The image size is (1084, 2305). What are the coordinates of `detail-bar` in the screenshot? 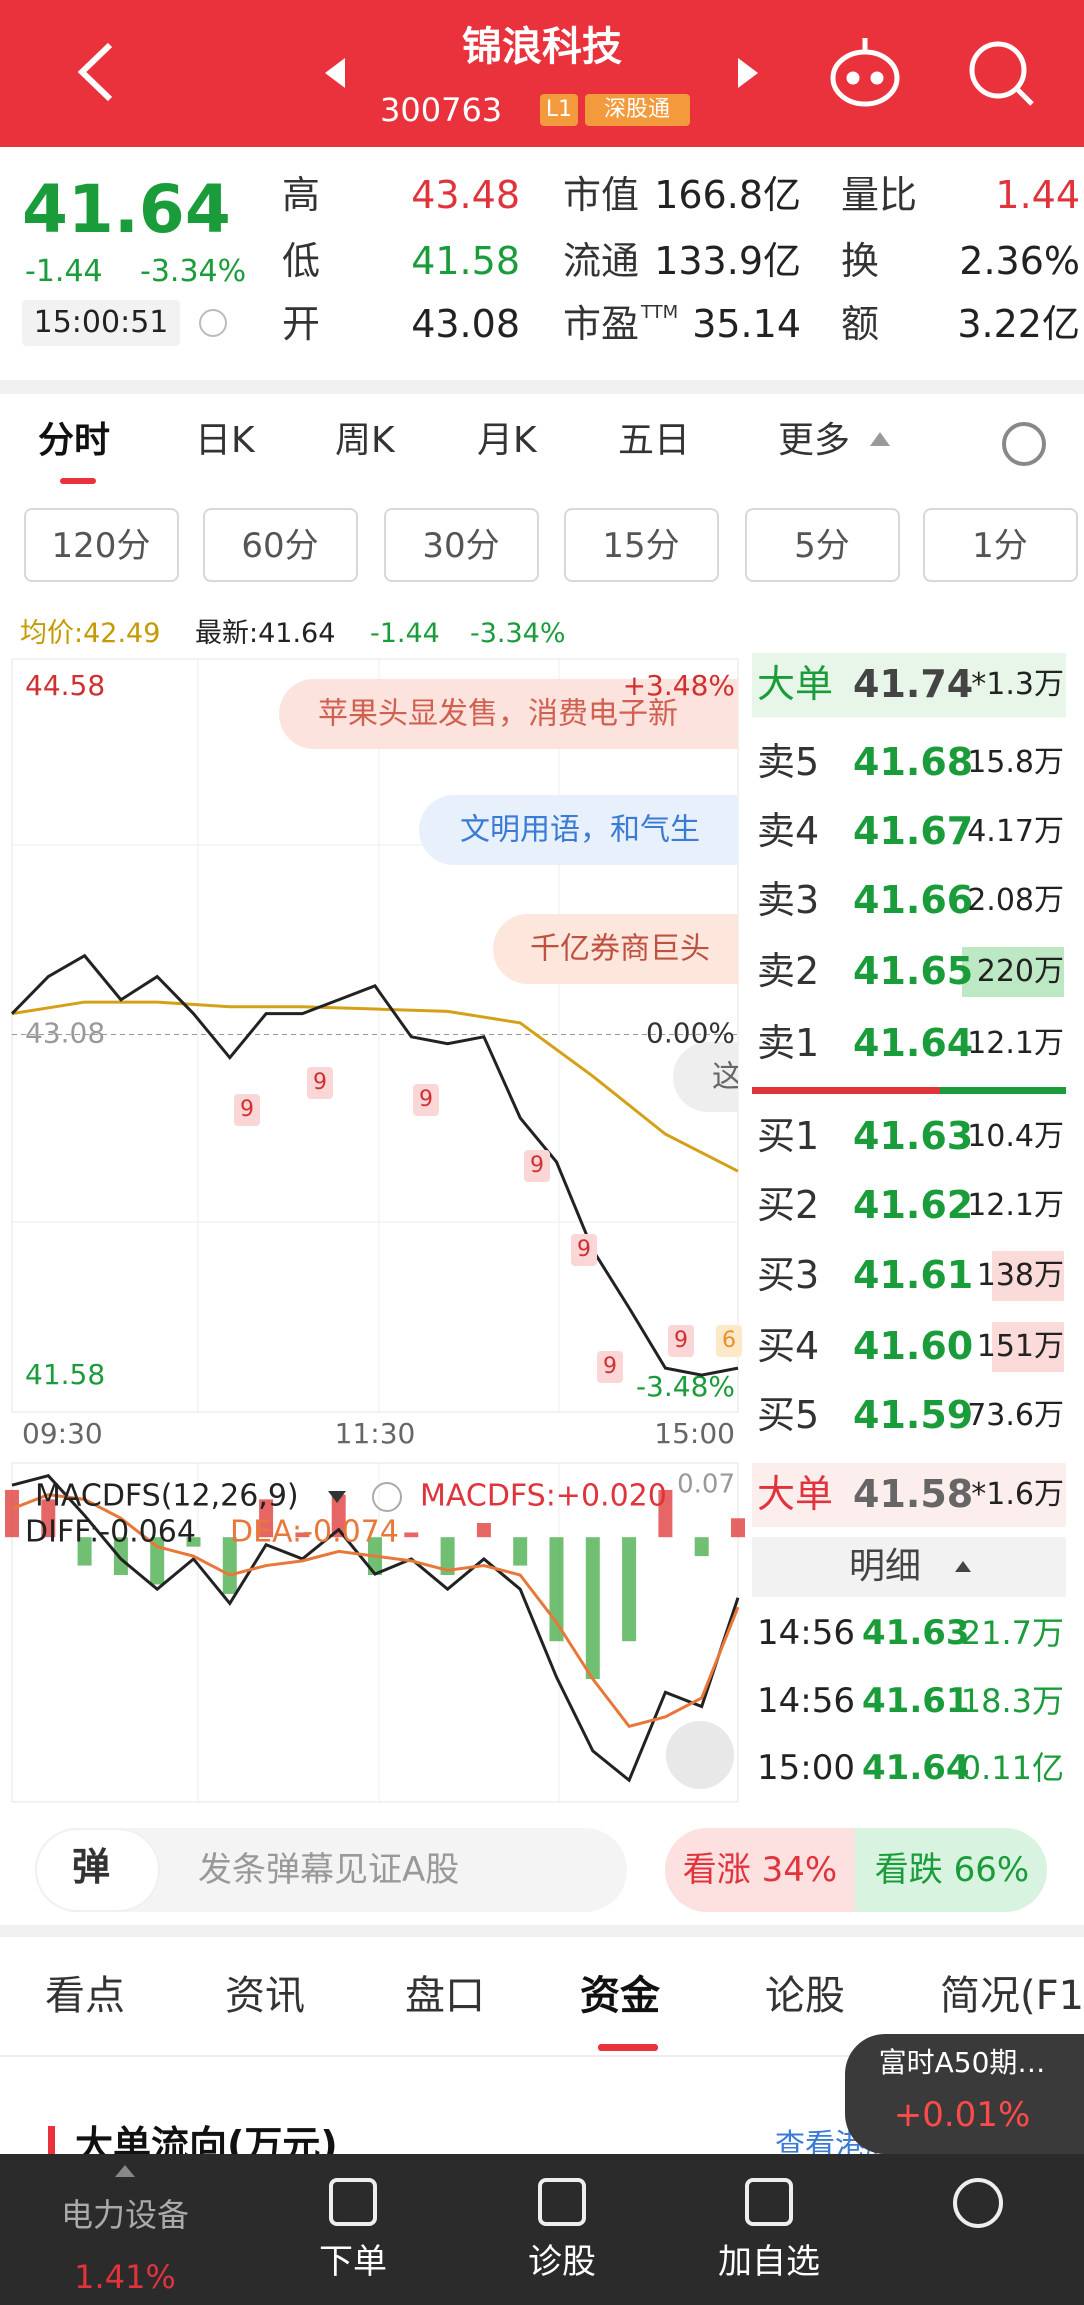 It's located at (909, 1567).